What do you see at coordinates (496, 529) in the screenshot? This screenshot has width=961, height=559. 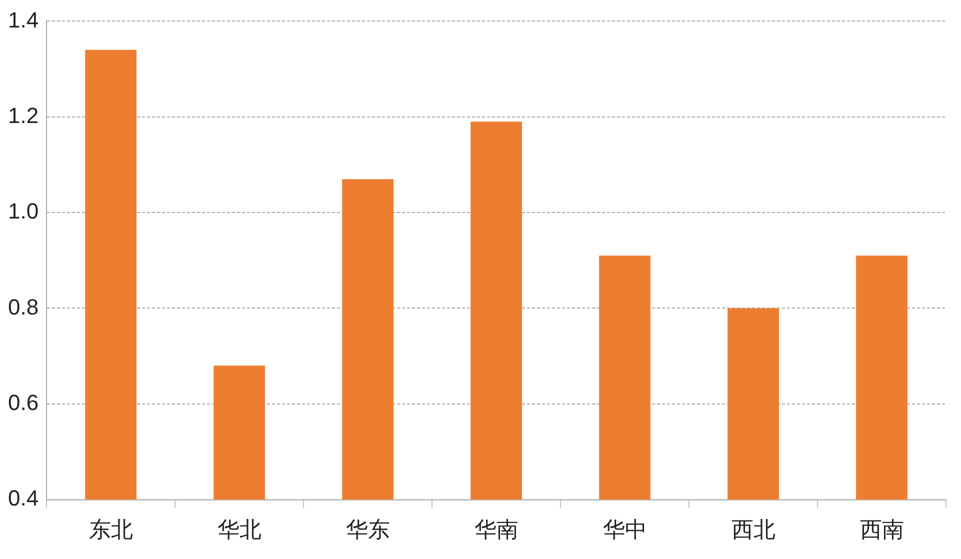 I see `x-tick-label: 华南` at bounding box center [496, 529].